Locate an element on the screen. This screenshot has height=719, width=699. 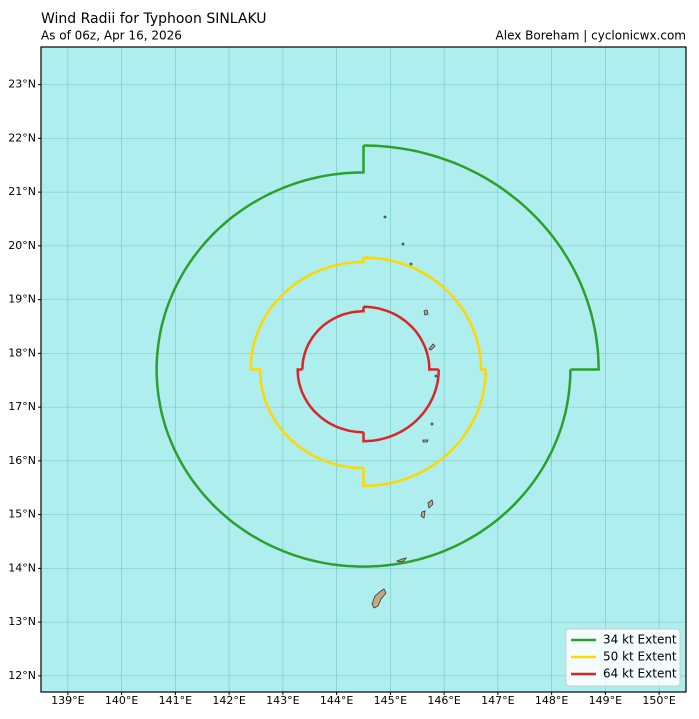
islands is located at coordinates (404, 412).